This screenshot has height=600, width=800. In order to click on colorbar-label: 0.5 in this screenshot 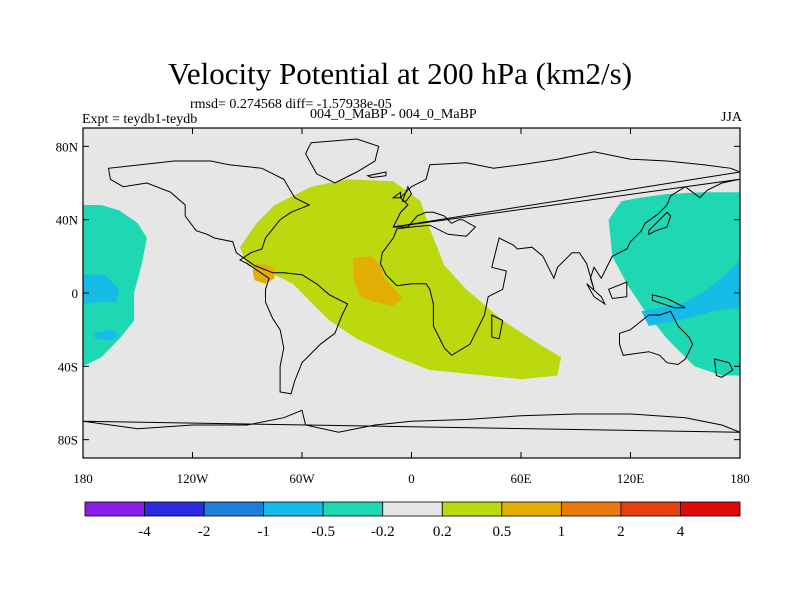, I will do `click(501, 532)`.